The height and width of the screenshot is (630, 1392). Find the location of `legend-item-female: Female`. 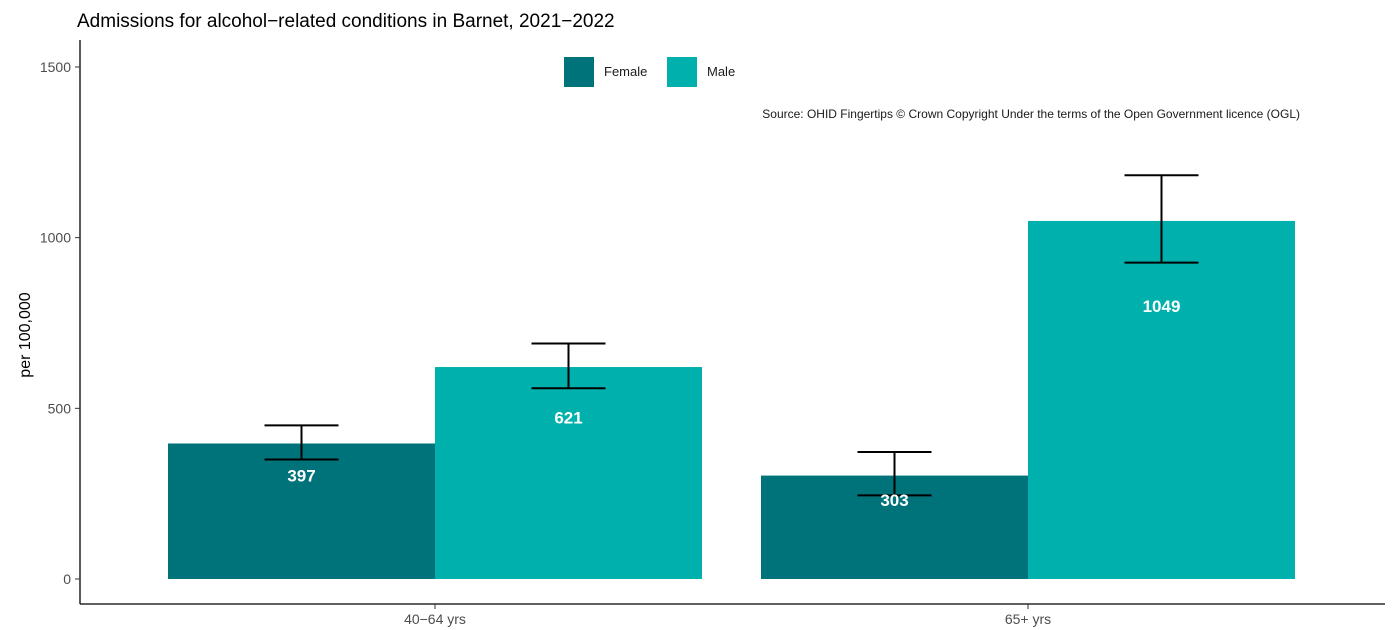

legend-item-female: Female is located at coordinates (605, 72).